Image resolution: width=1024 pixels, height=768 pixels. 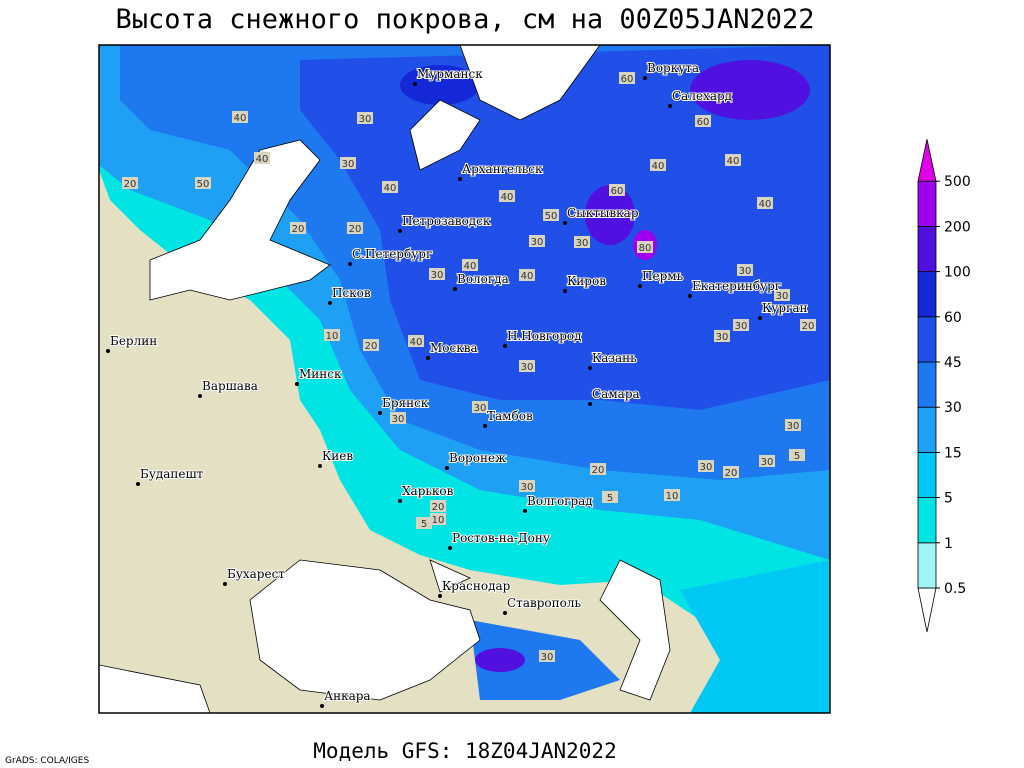 I want to click on city-label: Берлин, so click(x=133, y=341).